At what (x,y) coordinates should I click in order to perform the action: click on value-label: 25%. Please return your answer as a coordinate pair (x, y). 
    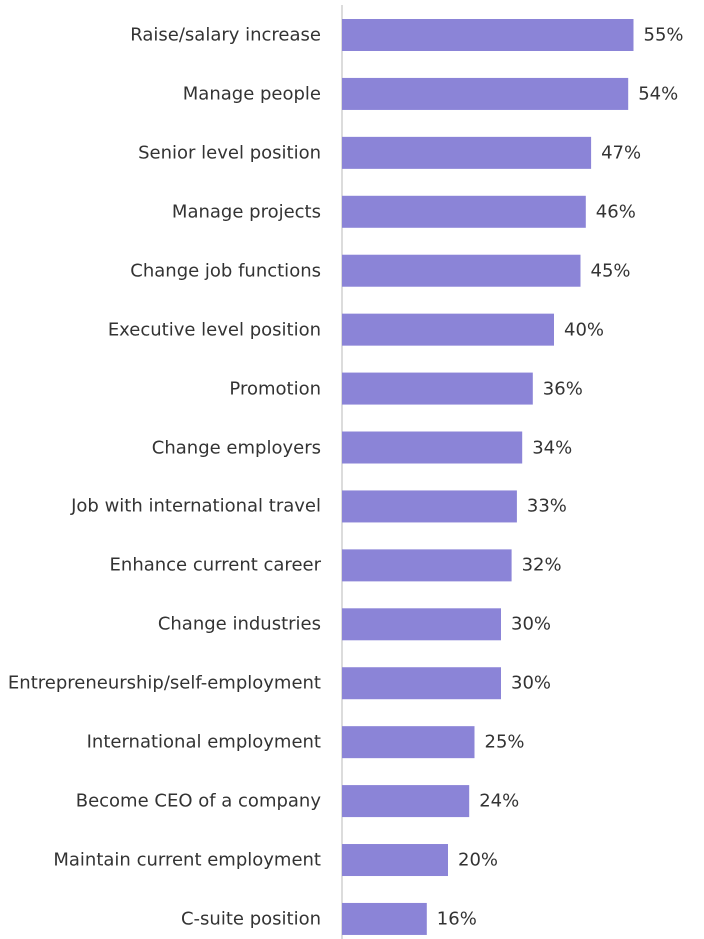
    Looking at the image, I should click on (504, 742).